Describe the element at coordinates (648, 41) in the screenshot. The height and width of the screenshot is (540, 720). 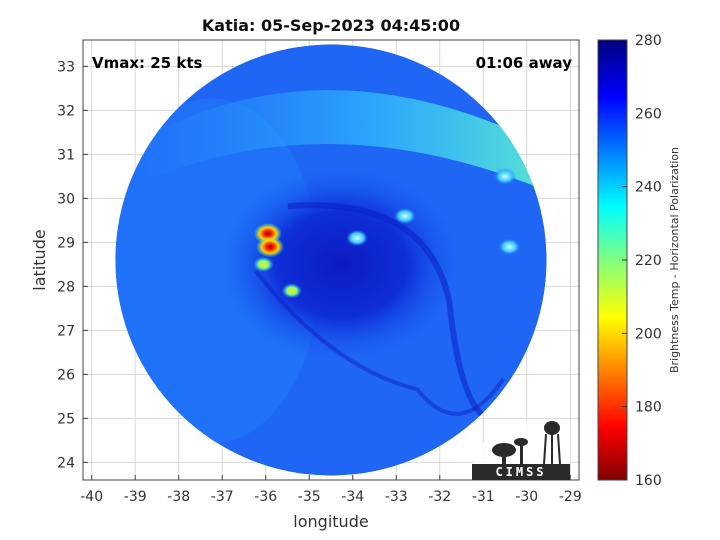
I see `colorbar-tick-label: 280` at that location.